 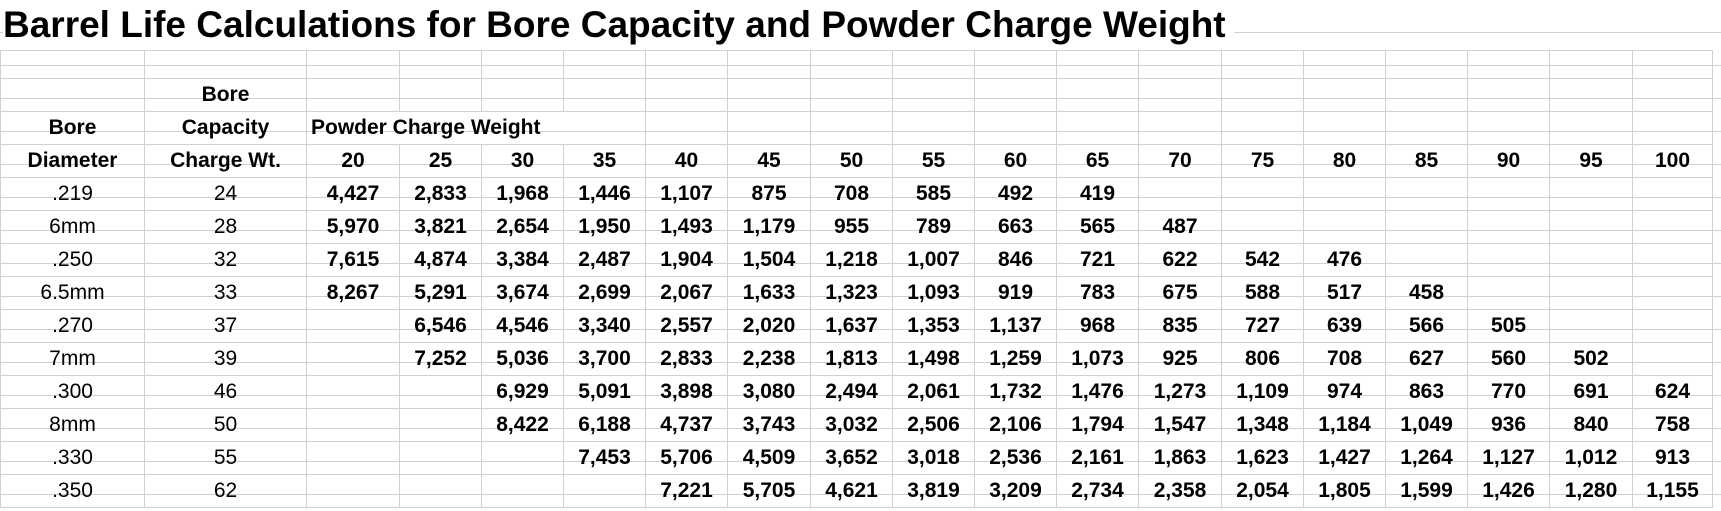 What do you see at coordinates (1262, 260) in the screenshot?
I see `barrel-life-cell: 542` at bounding box center [1262, 260].